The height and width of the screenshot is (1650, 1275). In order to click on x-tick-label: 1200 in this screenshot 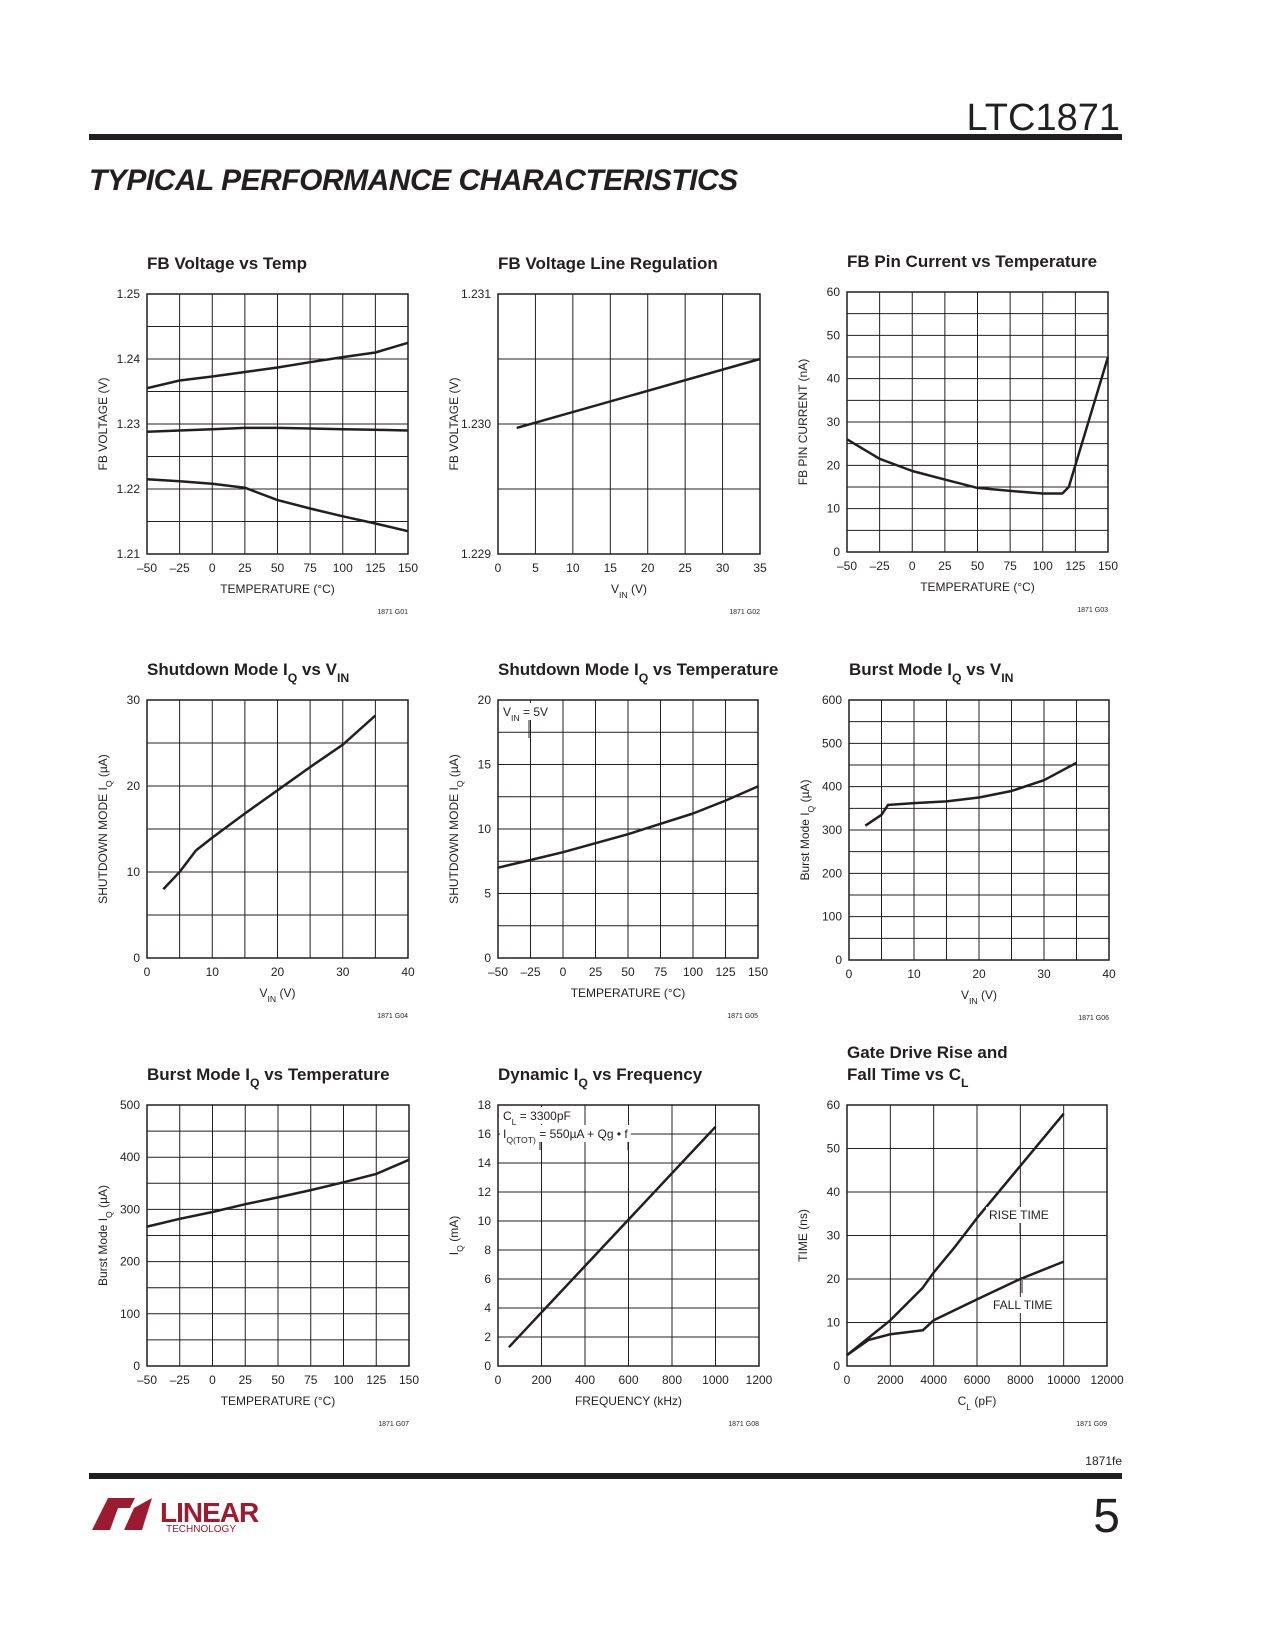, I will do `click(759, 1380)`.